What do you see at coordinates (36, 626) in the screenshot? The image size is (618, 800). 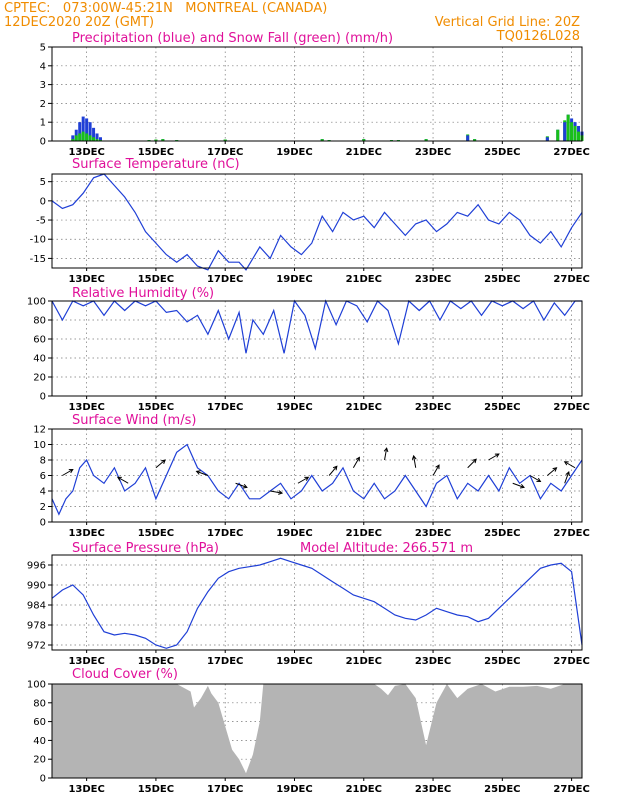 I see `ytick-label: 978` at bounding box center [36, 626].